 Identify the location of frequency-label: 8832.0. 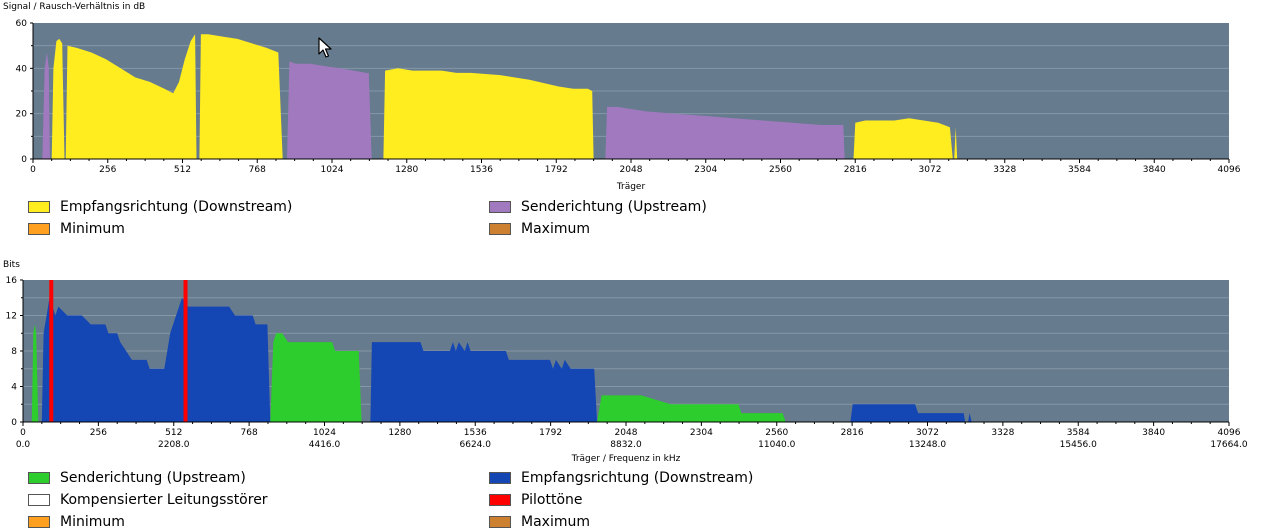
(626, 445).